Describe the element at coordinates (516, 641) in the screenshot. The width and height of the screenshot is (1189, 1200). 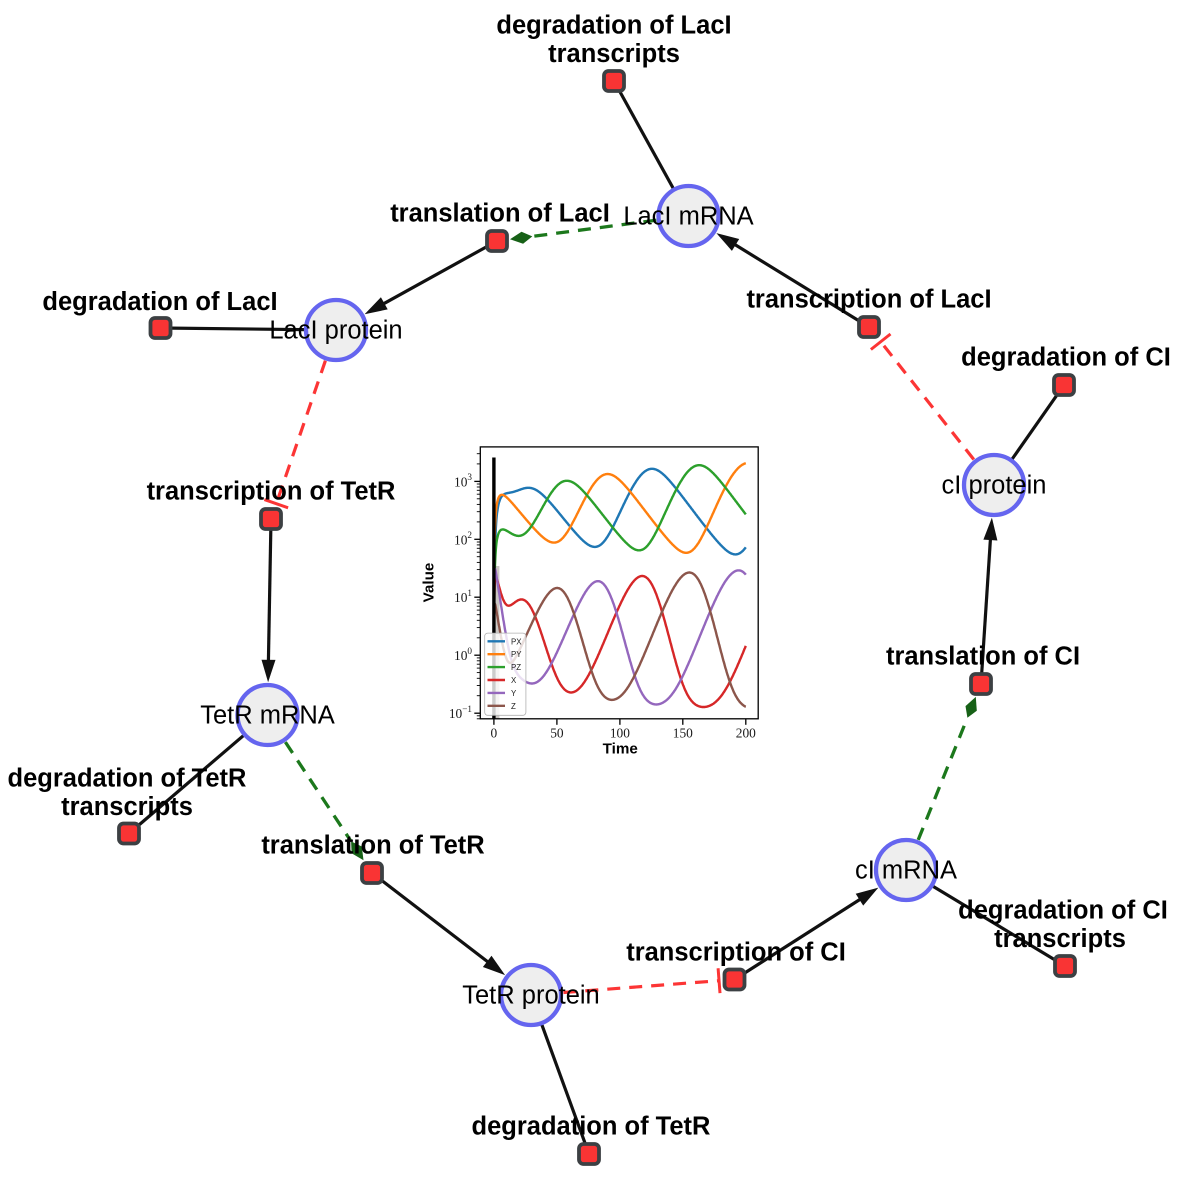
I see `svg-text: PX` at that location.